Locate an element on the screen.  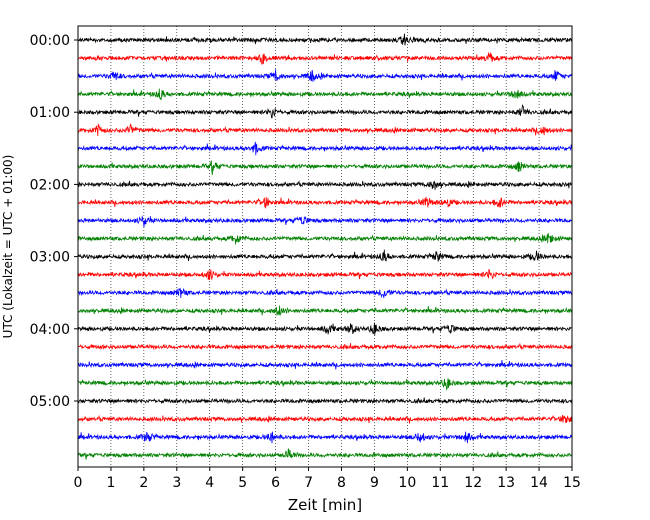
y-tick-label: 02:00 is located at coordinates (50, 185).